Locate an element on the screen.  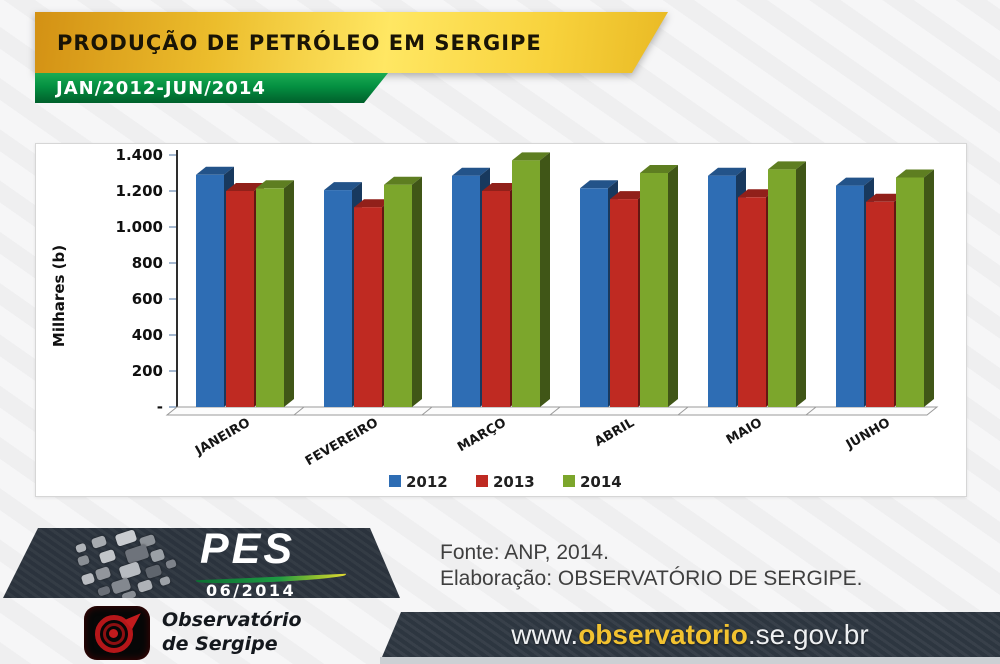
target-inner-ring-icon is located at coordinates (114, 634).